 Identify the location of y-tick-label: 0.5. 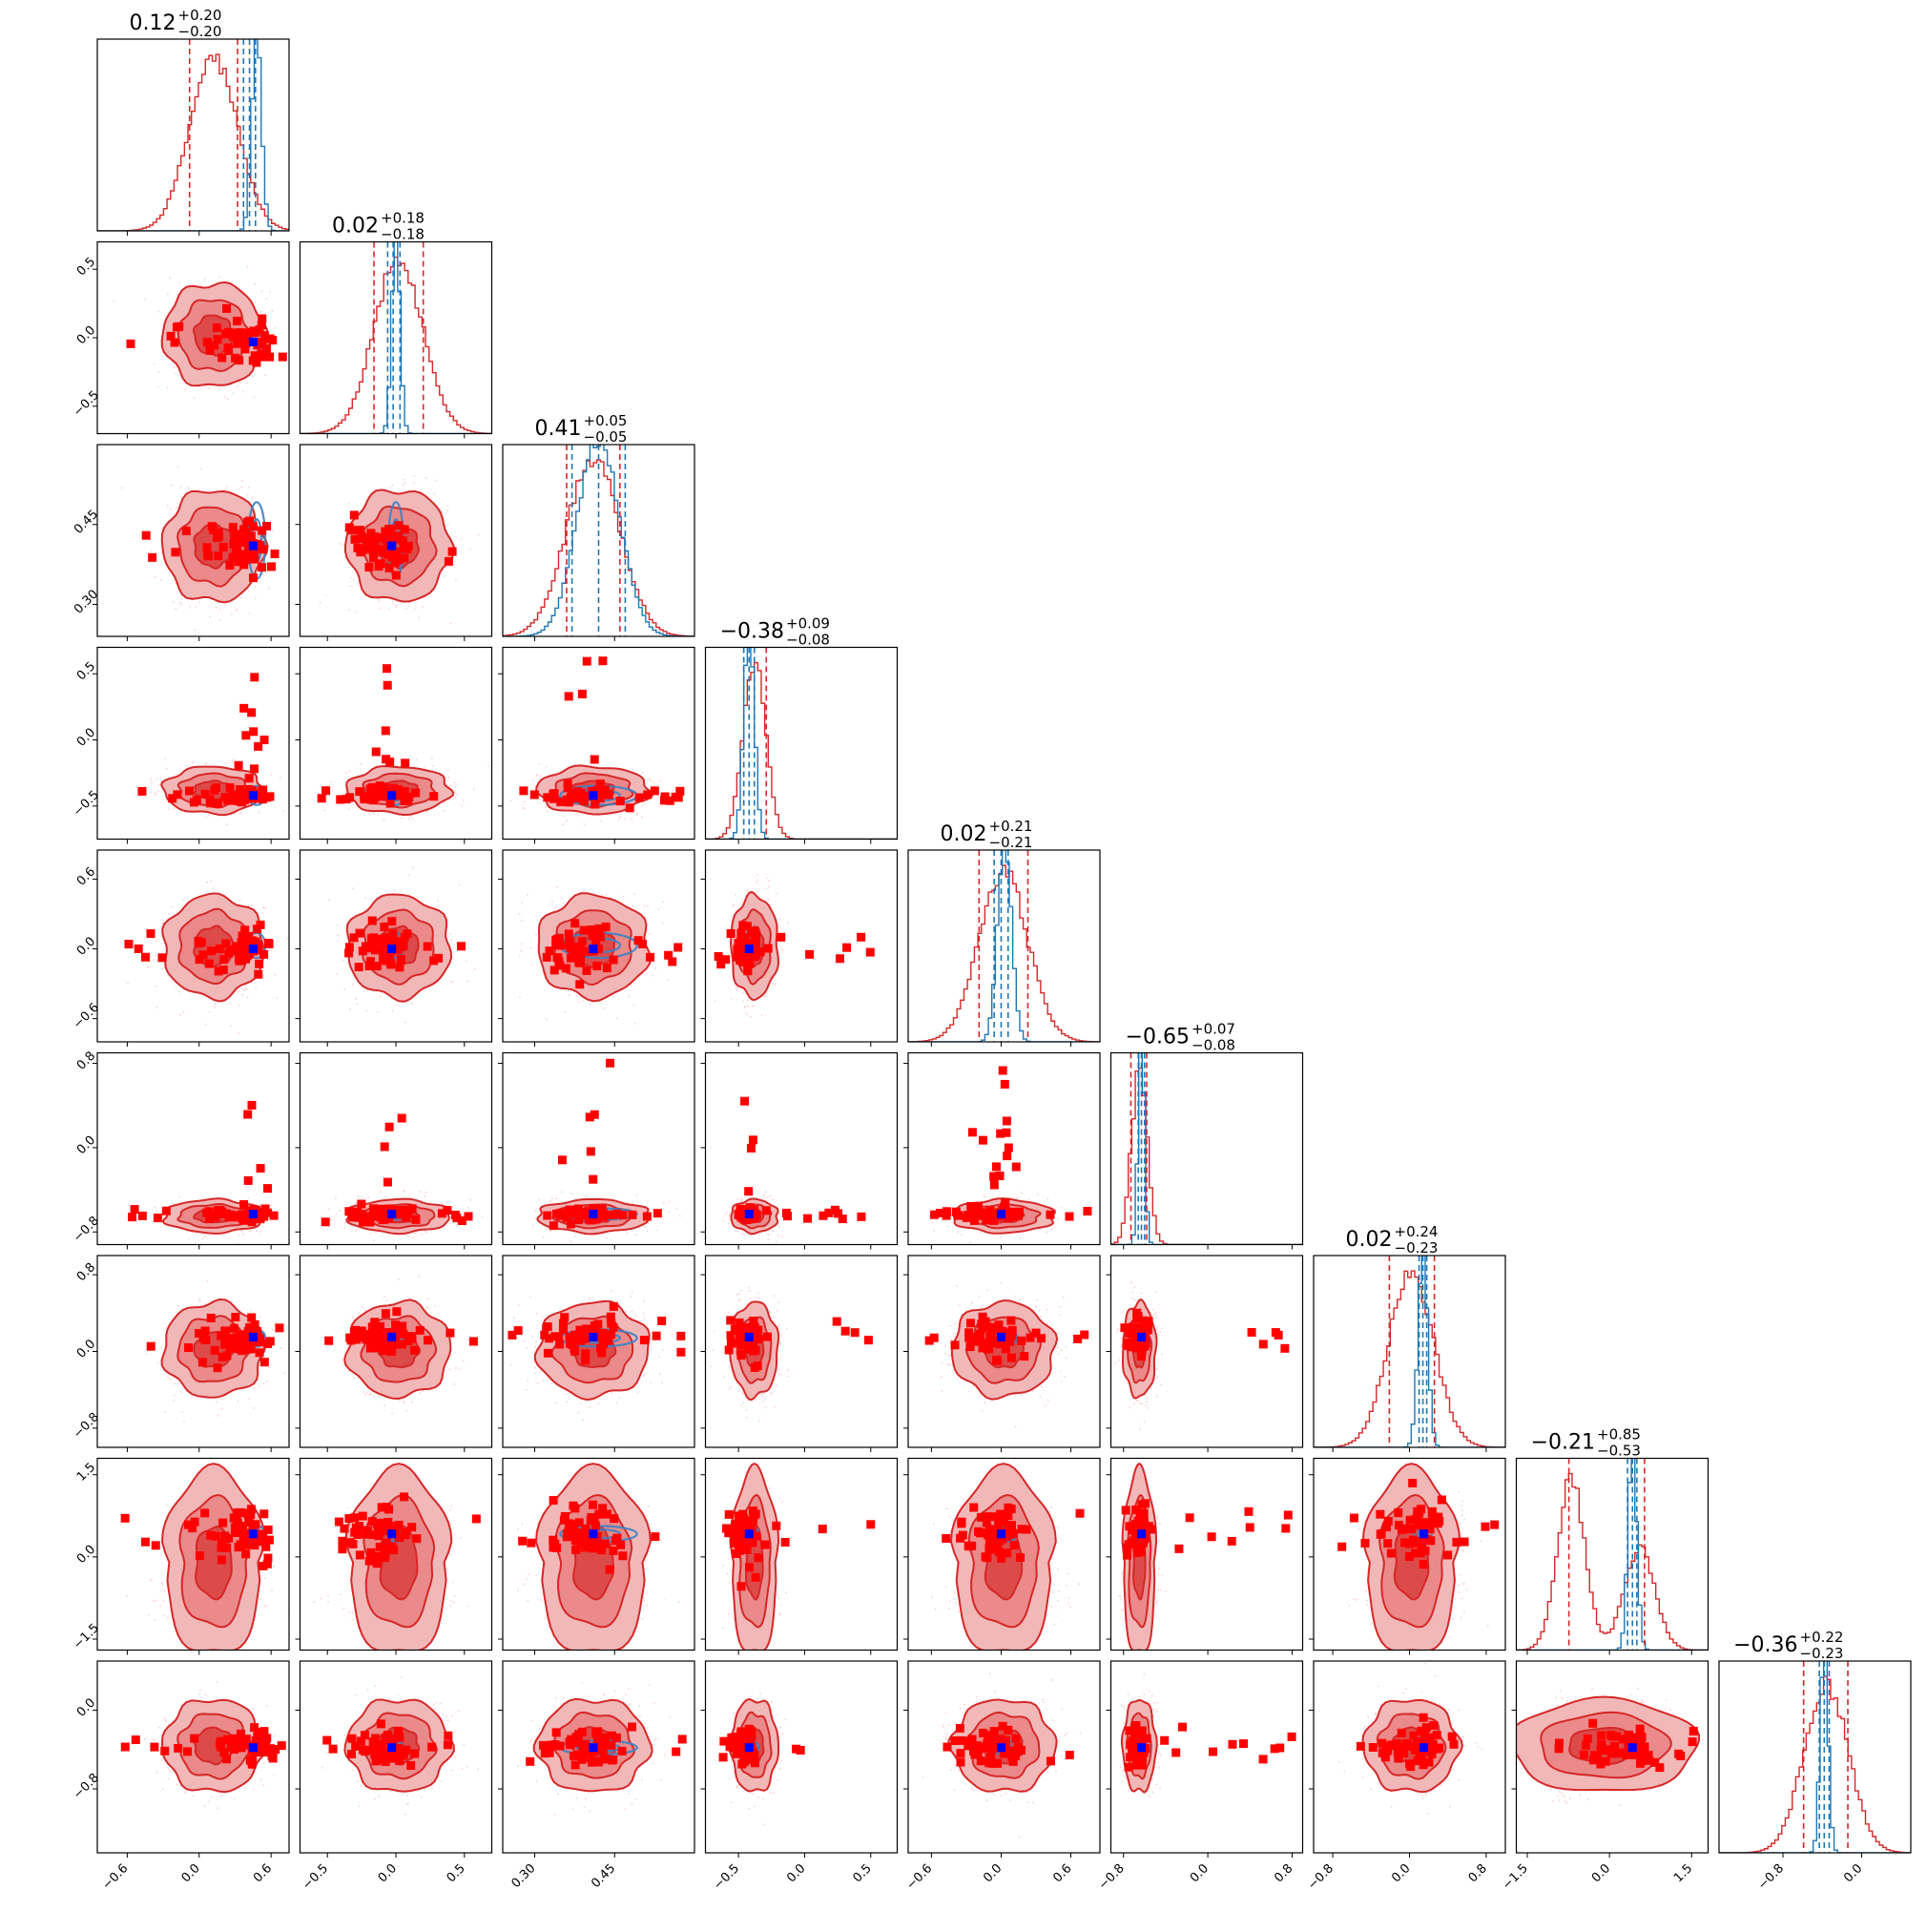
(86, 267).